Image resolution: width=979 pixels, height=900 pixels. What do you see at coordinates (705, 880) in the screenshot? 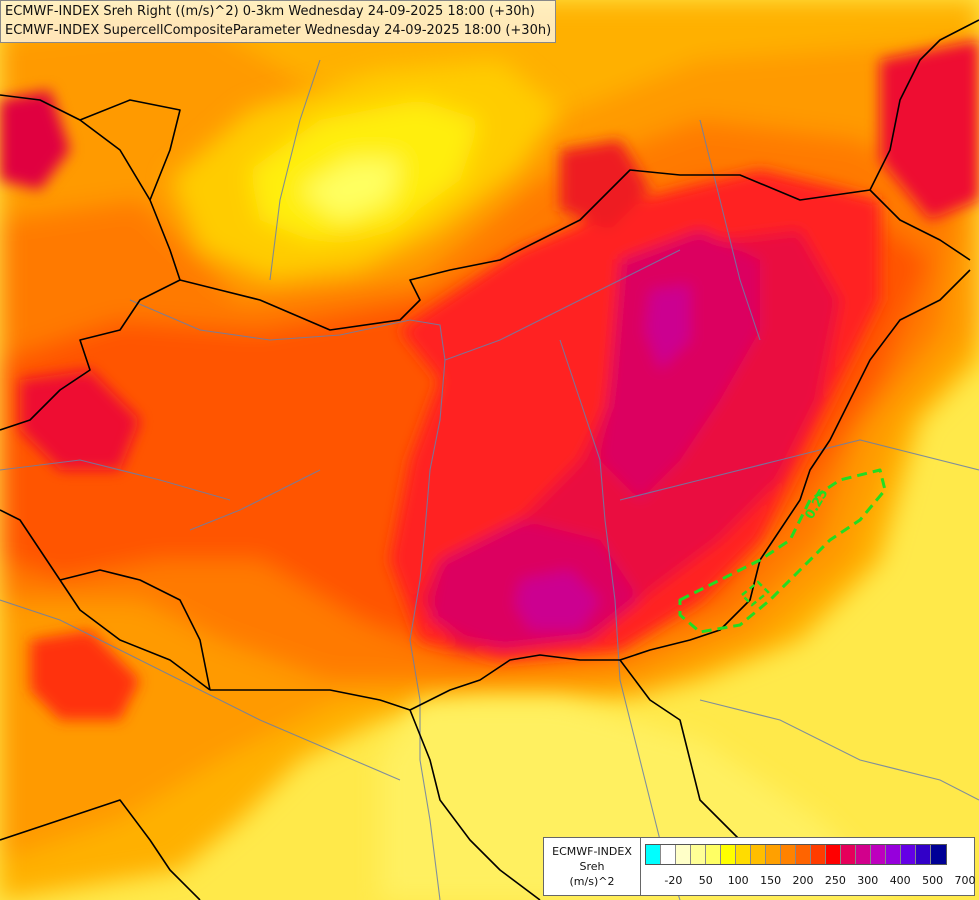
I see `legend-tick: 50` at bounding box center [705, 880].